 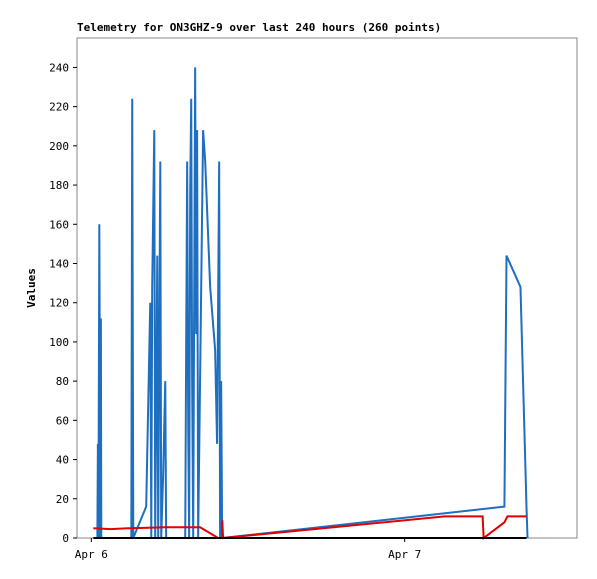 What do you see at coordinates (62, 420) in the screenshot?
I see `y-tick-label: 60` at bounding box center [62, 420].